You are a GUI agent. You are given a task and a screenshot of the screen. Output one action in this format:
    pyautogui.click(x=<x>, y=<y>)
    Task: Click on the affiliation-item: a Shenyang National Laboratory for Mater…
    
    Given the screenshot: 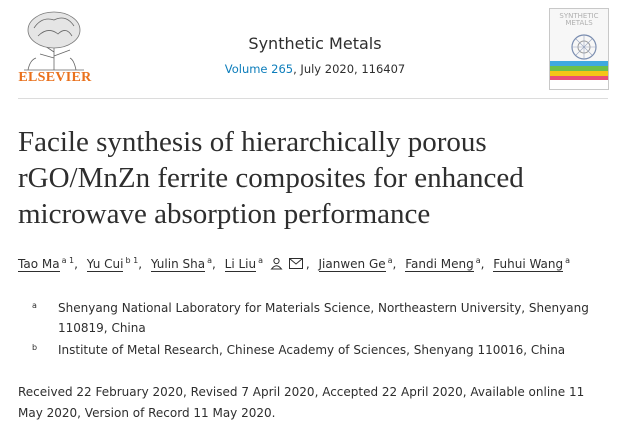 What is the action you would take?
    pyautogui.click(x=321, y=318)
    